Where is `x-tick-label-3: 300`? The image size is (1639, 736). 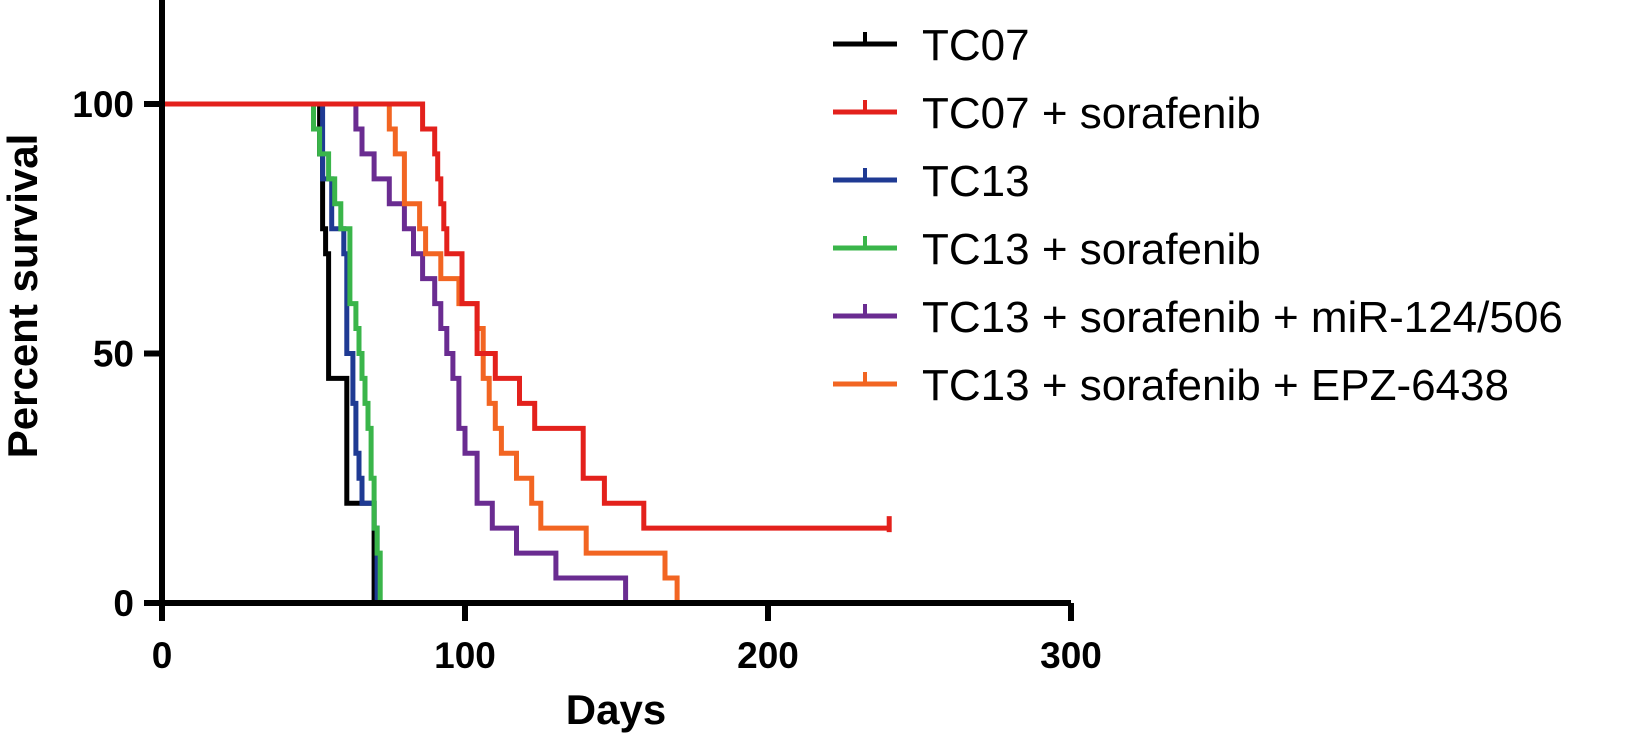 x-tick-label-3: 300 is located at coordinates (1071, 655).